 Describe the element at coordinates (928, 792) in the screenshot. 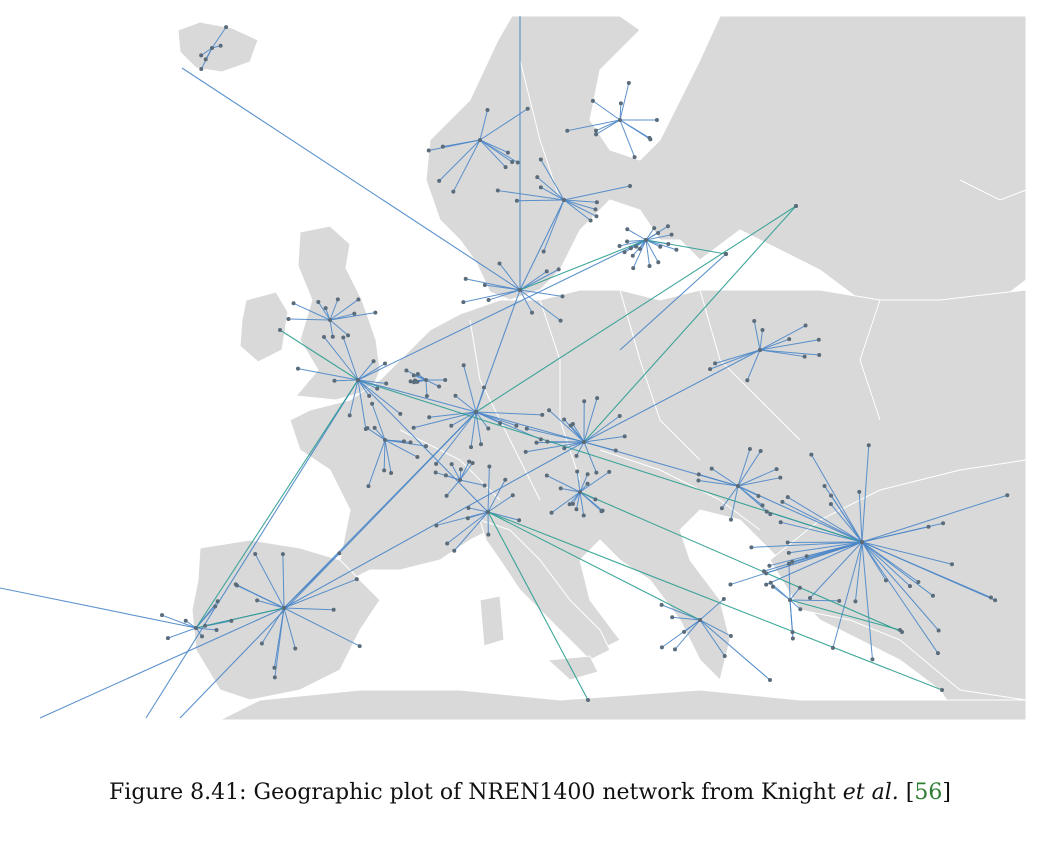

I see `citation-link: 56` at that location.